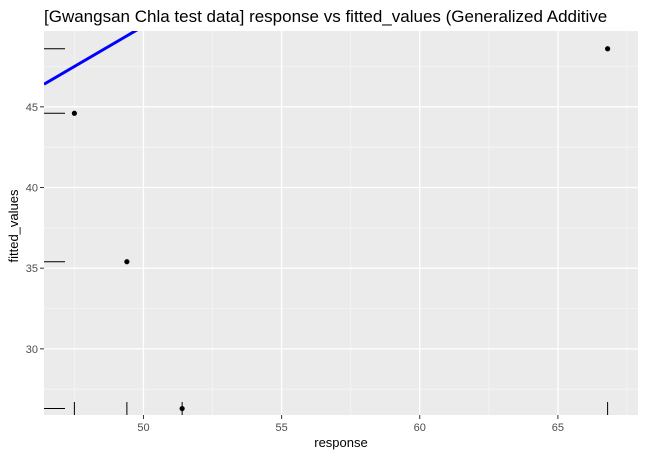 The width and height of the screenshot is (645, 459). What do you see at coordinates (350, 424) in the screenshot?
I see `x-axis-ticks: 50 55 60 65` at bounding box center [350, 424].